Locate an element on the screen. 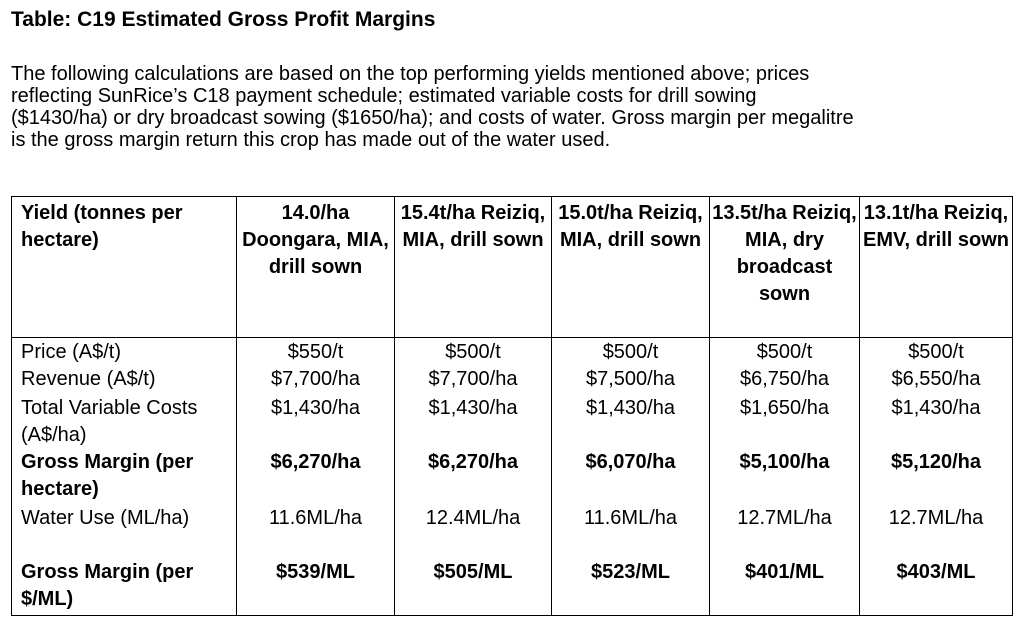 The image size is (1024, 627). table-cell: $7,500/ha is located at coordinates (630, 380).